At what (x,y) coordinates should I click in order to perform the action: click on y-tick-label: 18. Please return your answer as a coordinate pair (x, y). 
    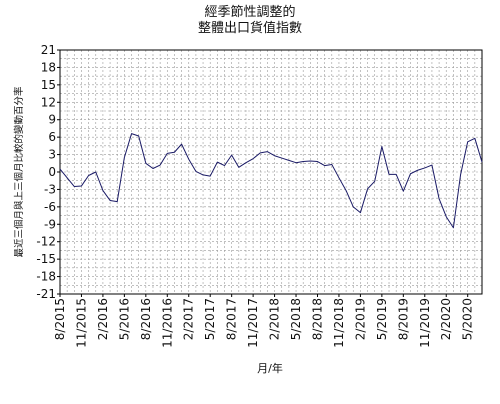
    Looking at the image, I should click on (48, 67).